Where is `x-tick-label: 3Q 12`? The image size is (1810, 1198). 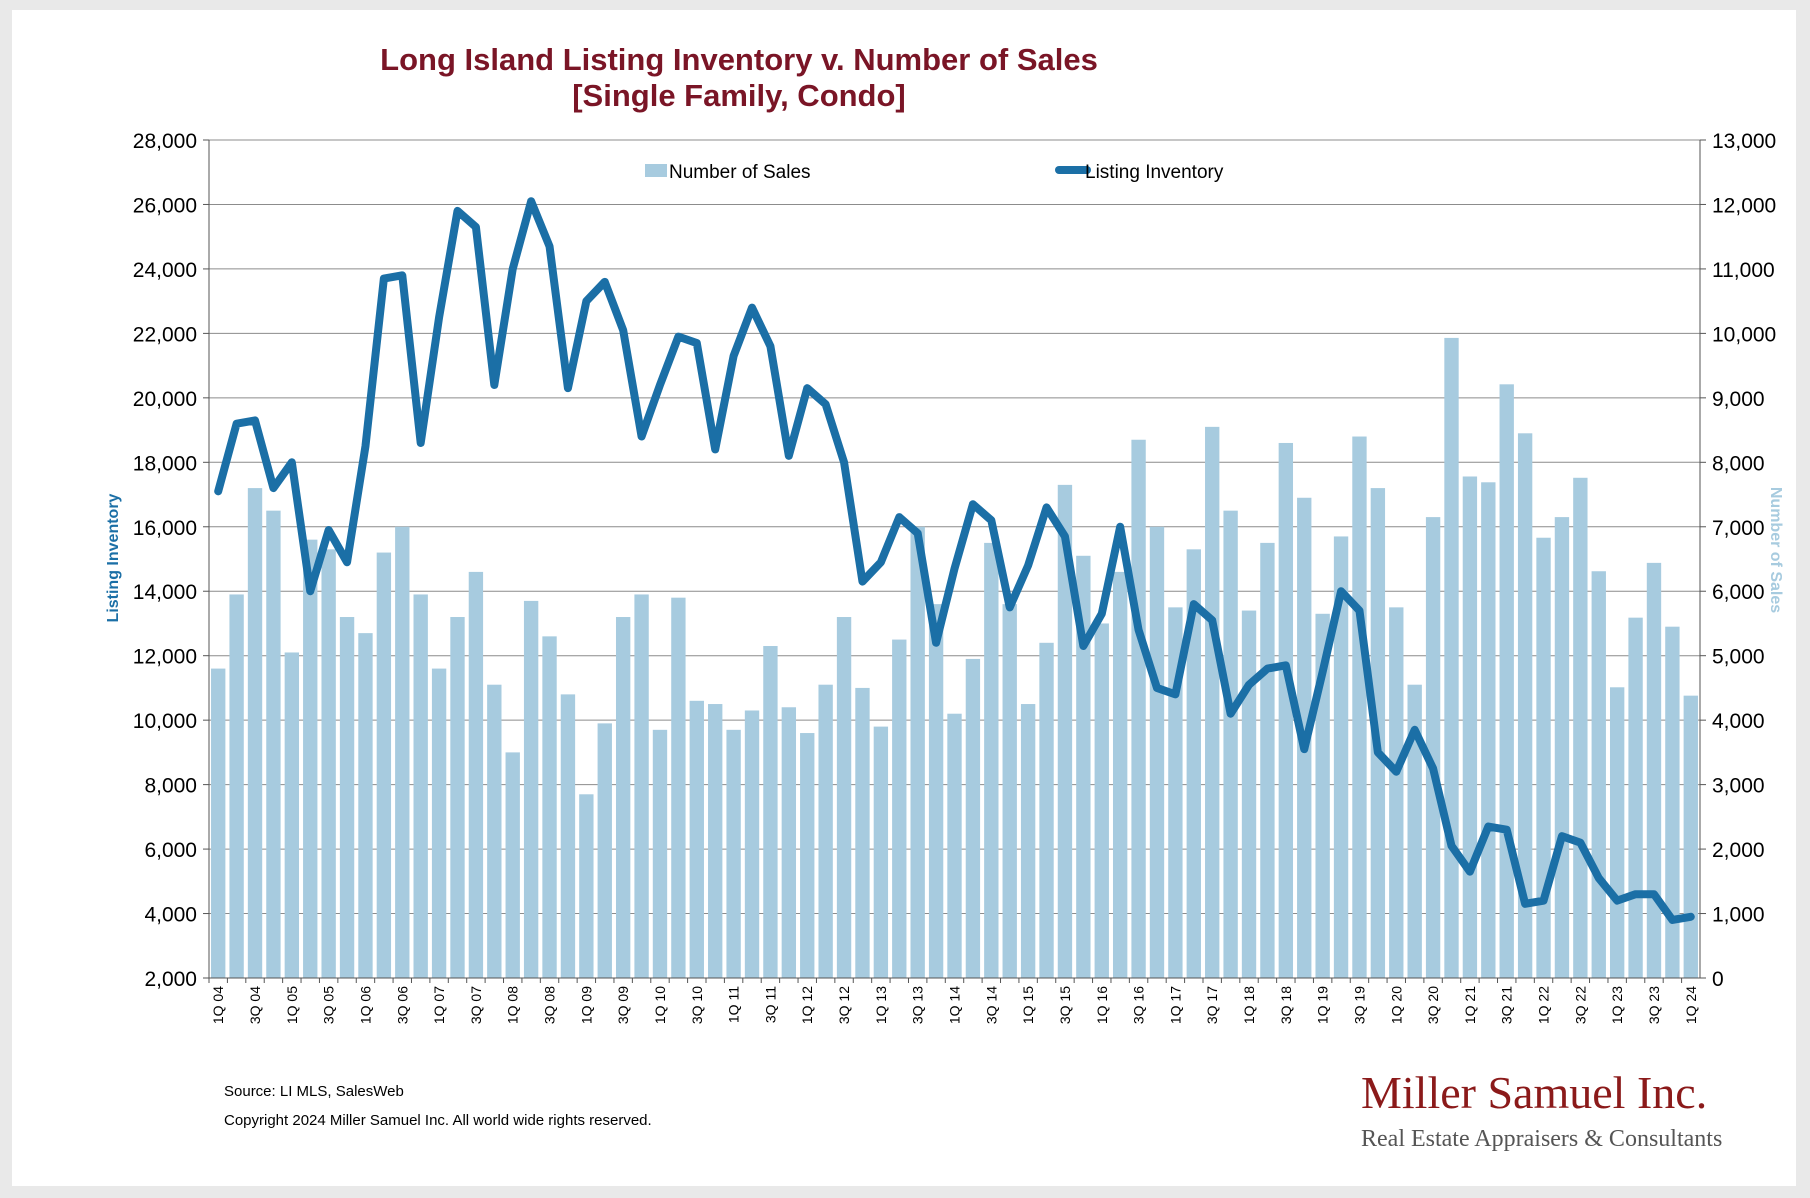
x-tick-label: 3Q 12 is located at coordinates (844, 1005).